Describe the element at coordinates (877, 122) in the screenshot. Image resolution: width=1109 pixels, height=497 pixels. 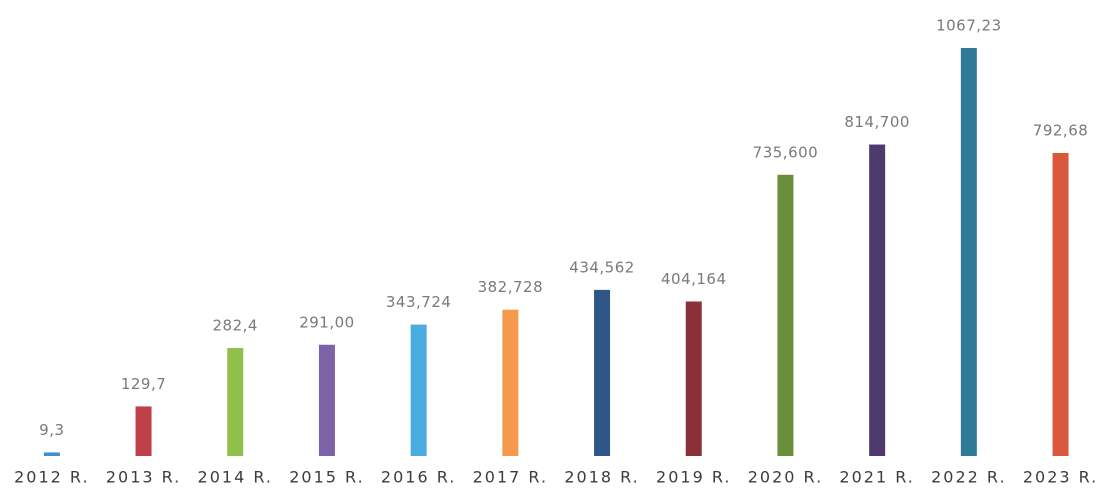
I see `value-label: 814,700` at that location.